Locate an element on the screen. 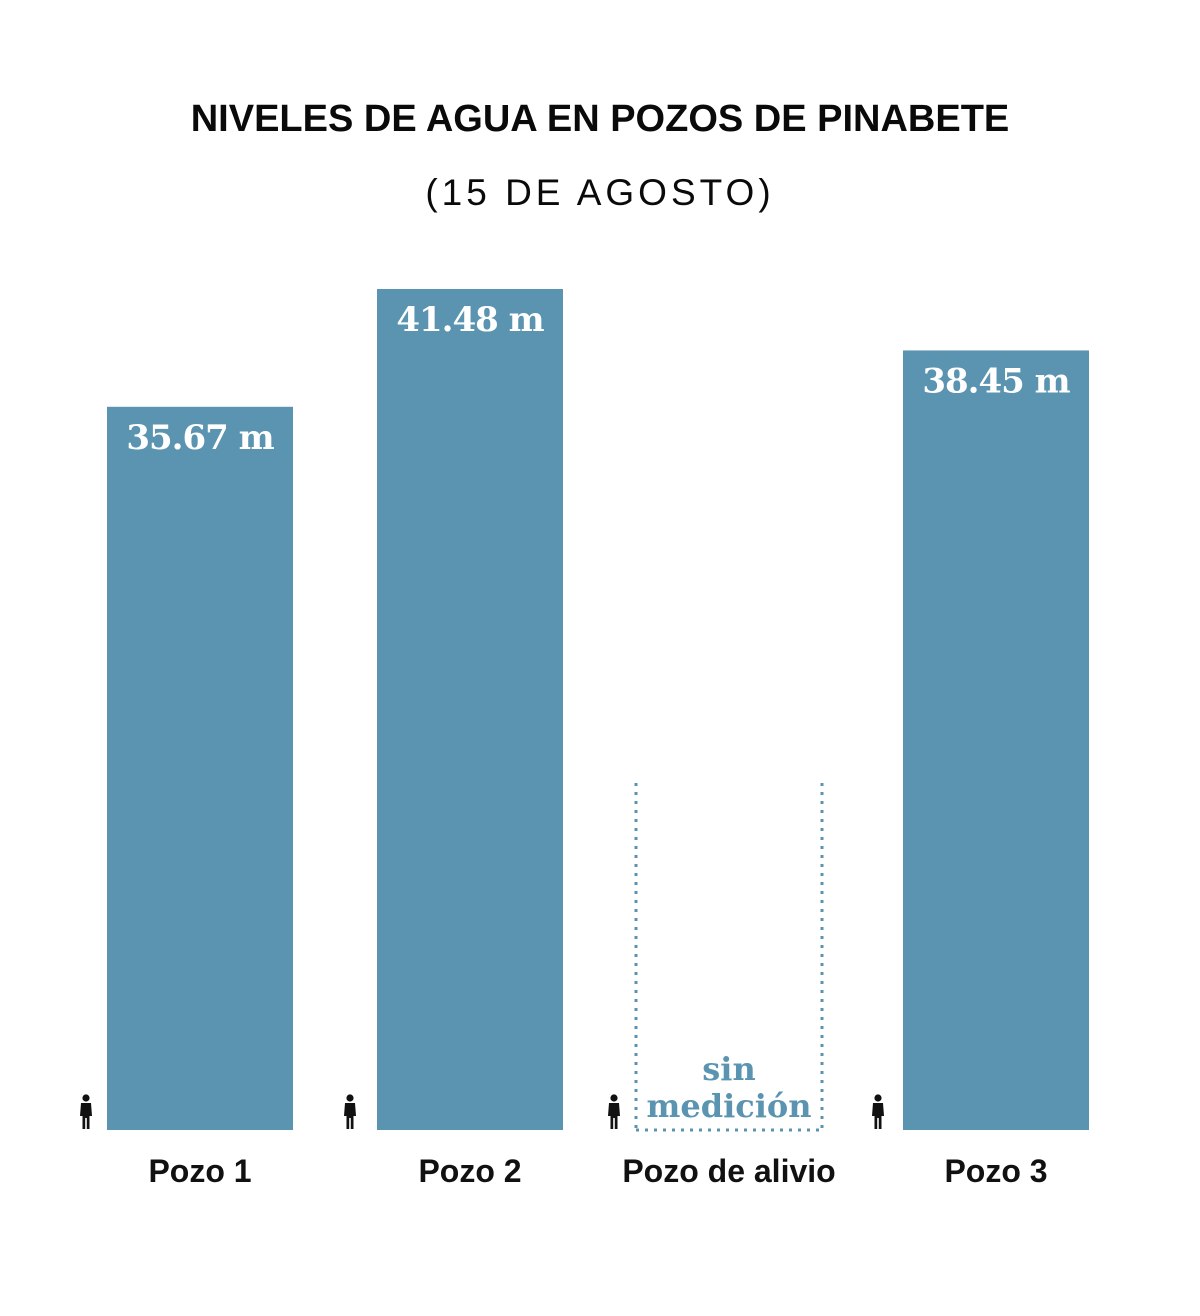 Image resolution: width=1200 pixels, height=1316 pixels. category-label: Pozo 1 is located at coordinates (199, 1171).